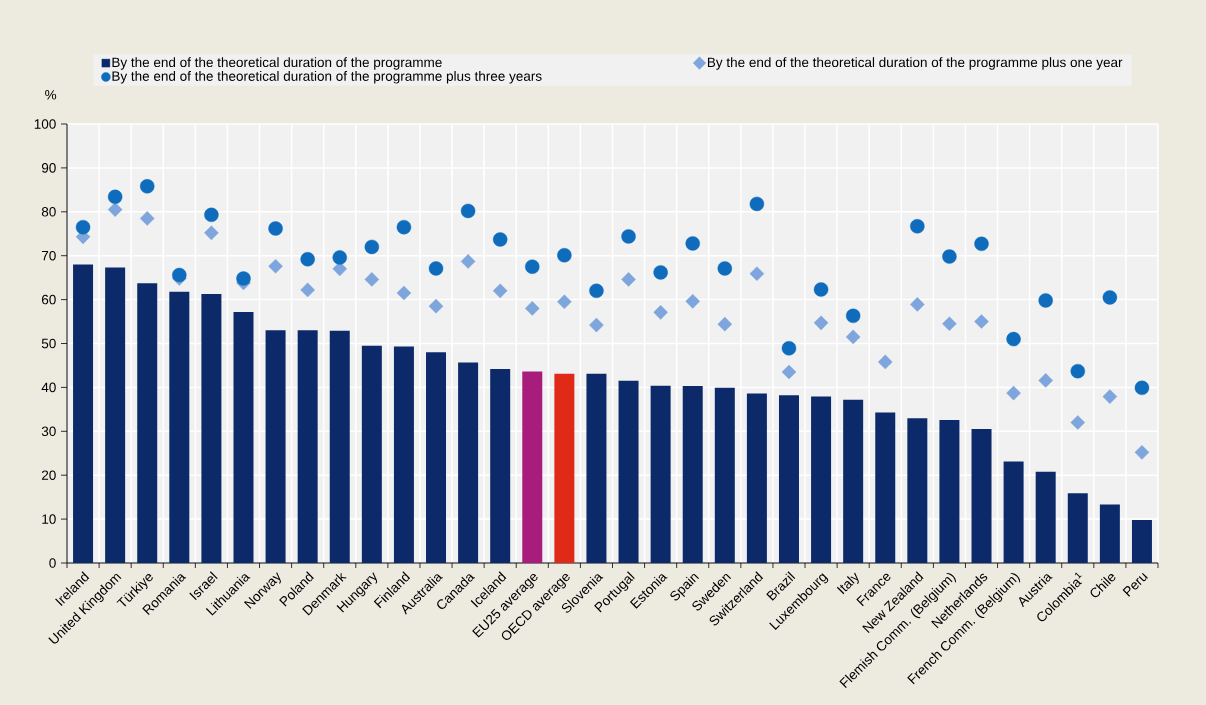  What do you see at coordinates (327, 77) in the screenshot?
I see `legend-label: By the end of the theoretical duration of the programme plus three years` at bounding box center [327, 77].